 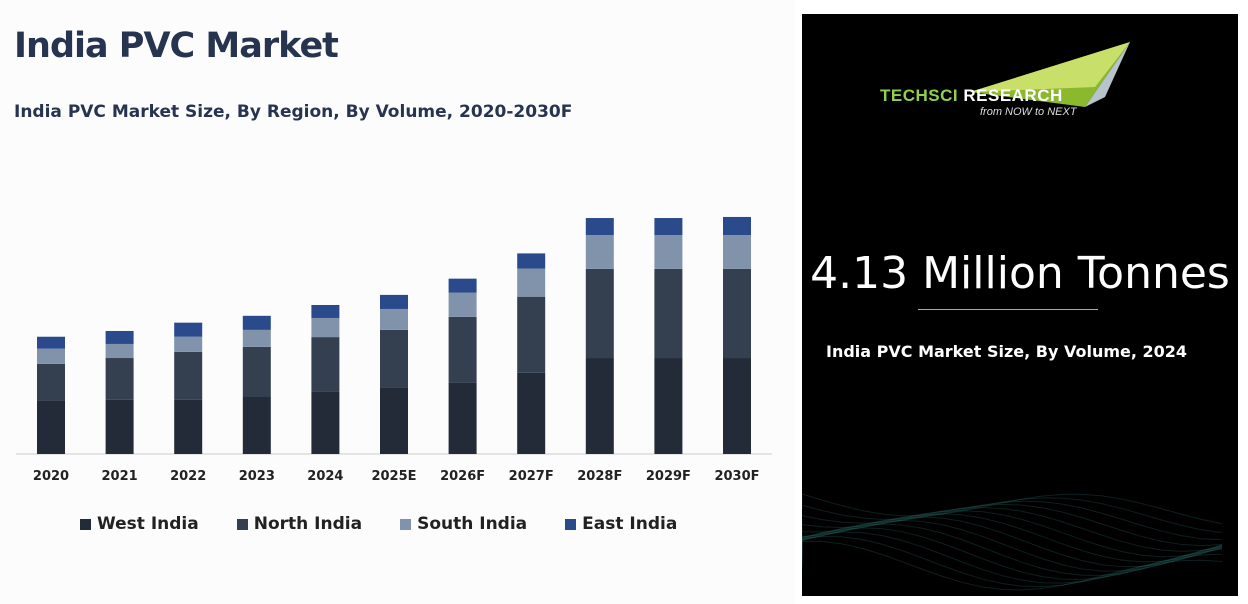 I want to click on x-tick-label: 2026F, so click(x=462, y=476).